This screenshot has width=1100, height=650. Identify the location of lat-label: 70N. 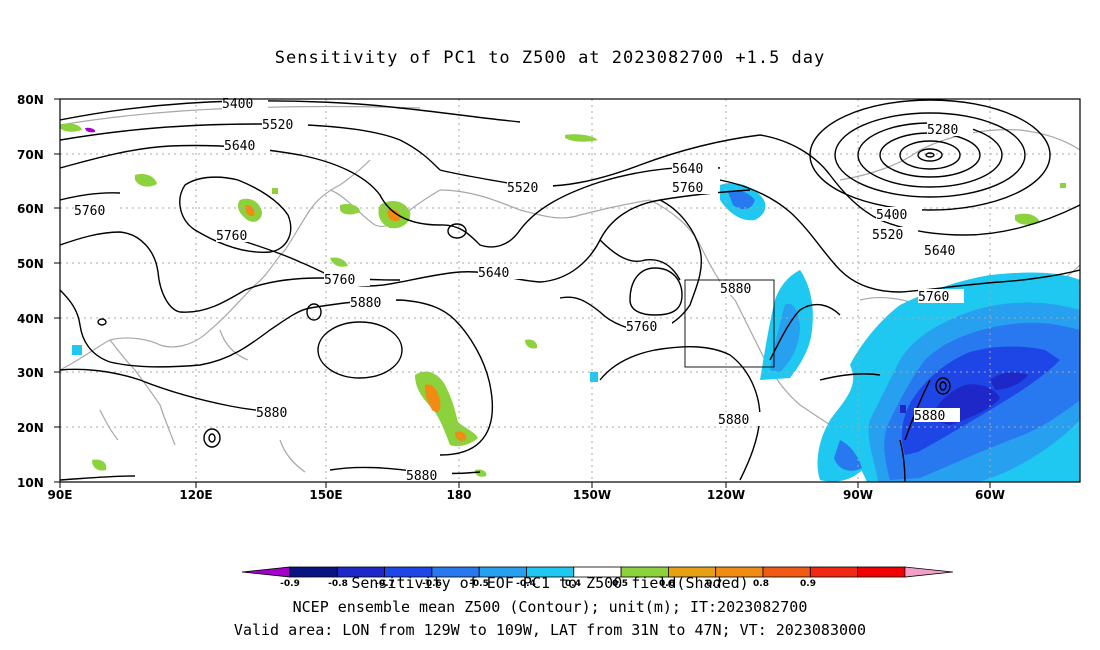
(30, 155).